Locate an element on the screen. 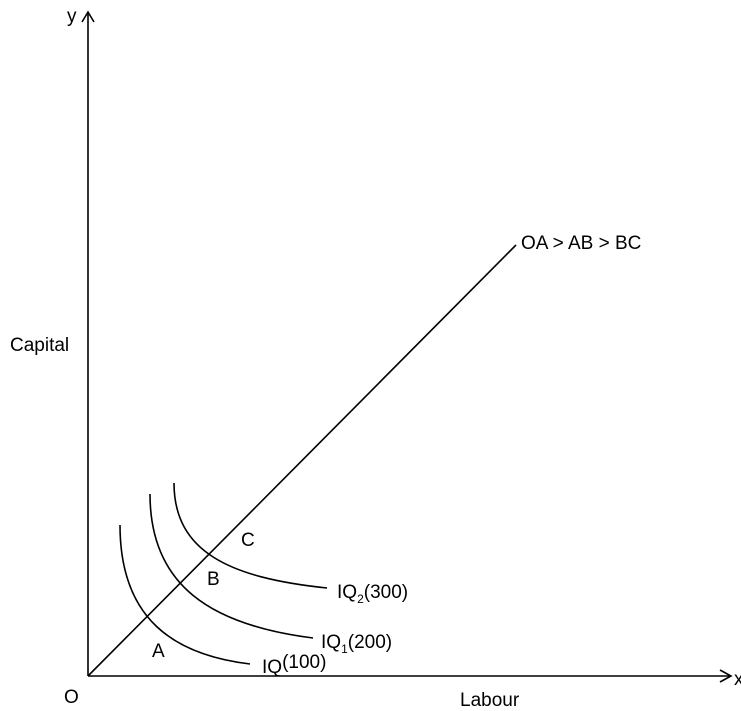 This screenshot has width=741, height=711. isoquant-label-200: IQ1(200) is located at coordinates (356, 644).